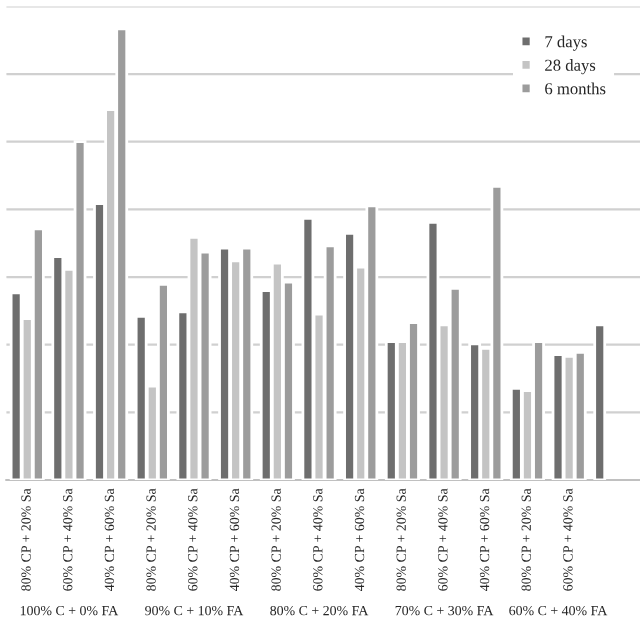 This screenshot has width=640, height=640. Describe the element at coordinates (600, 401) in the screenshot. I see `bar` at that location.